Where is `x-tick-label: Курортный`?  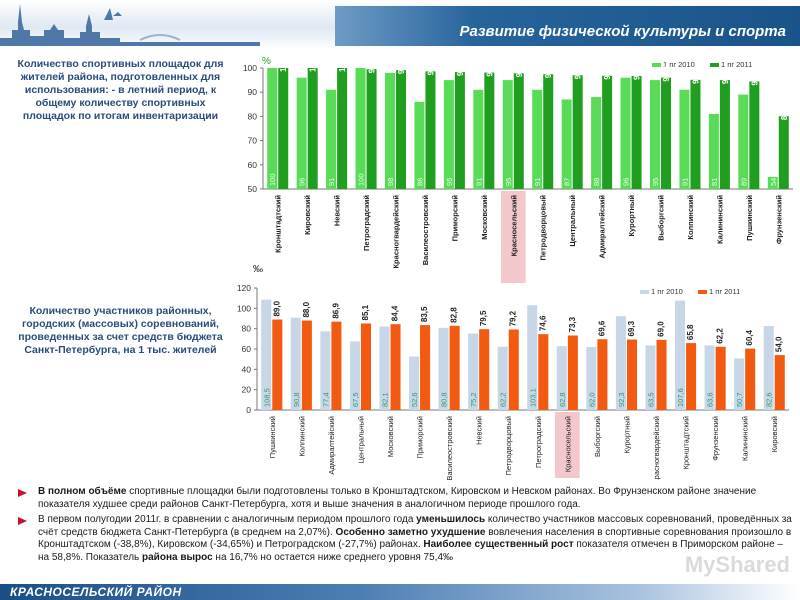
x-tick-label: Курортный is located at coordinates (631, 216).